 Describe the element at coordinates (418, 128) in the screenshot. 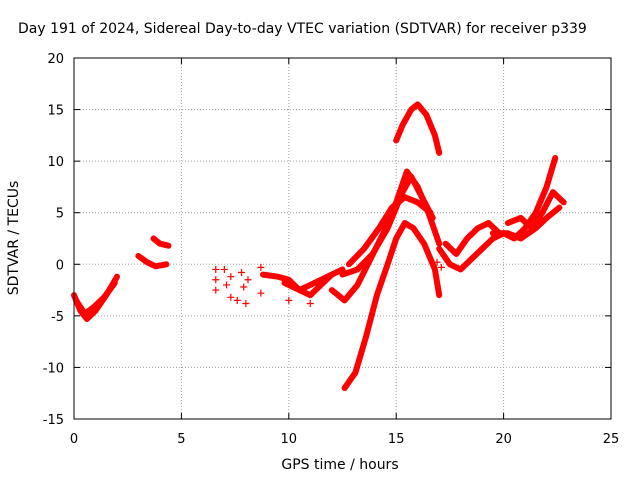

I see `series-arc-peak` at that location.